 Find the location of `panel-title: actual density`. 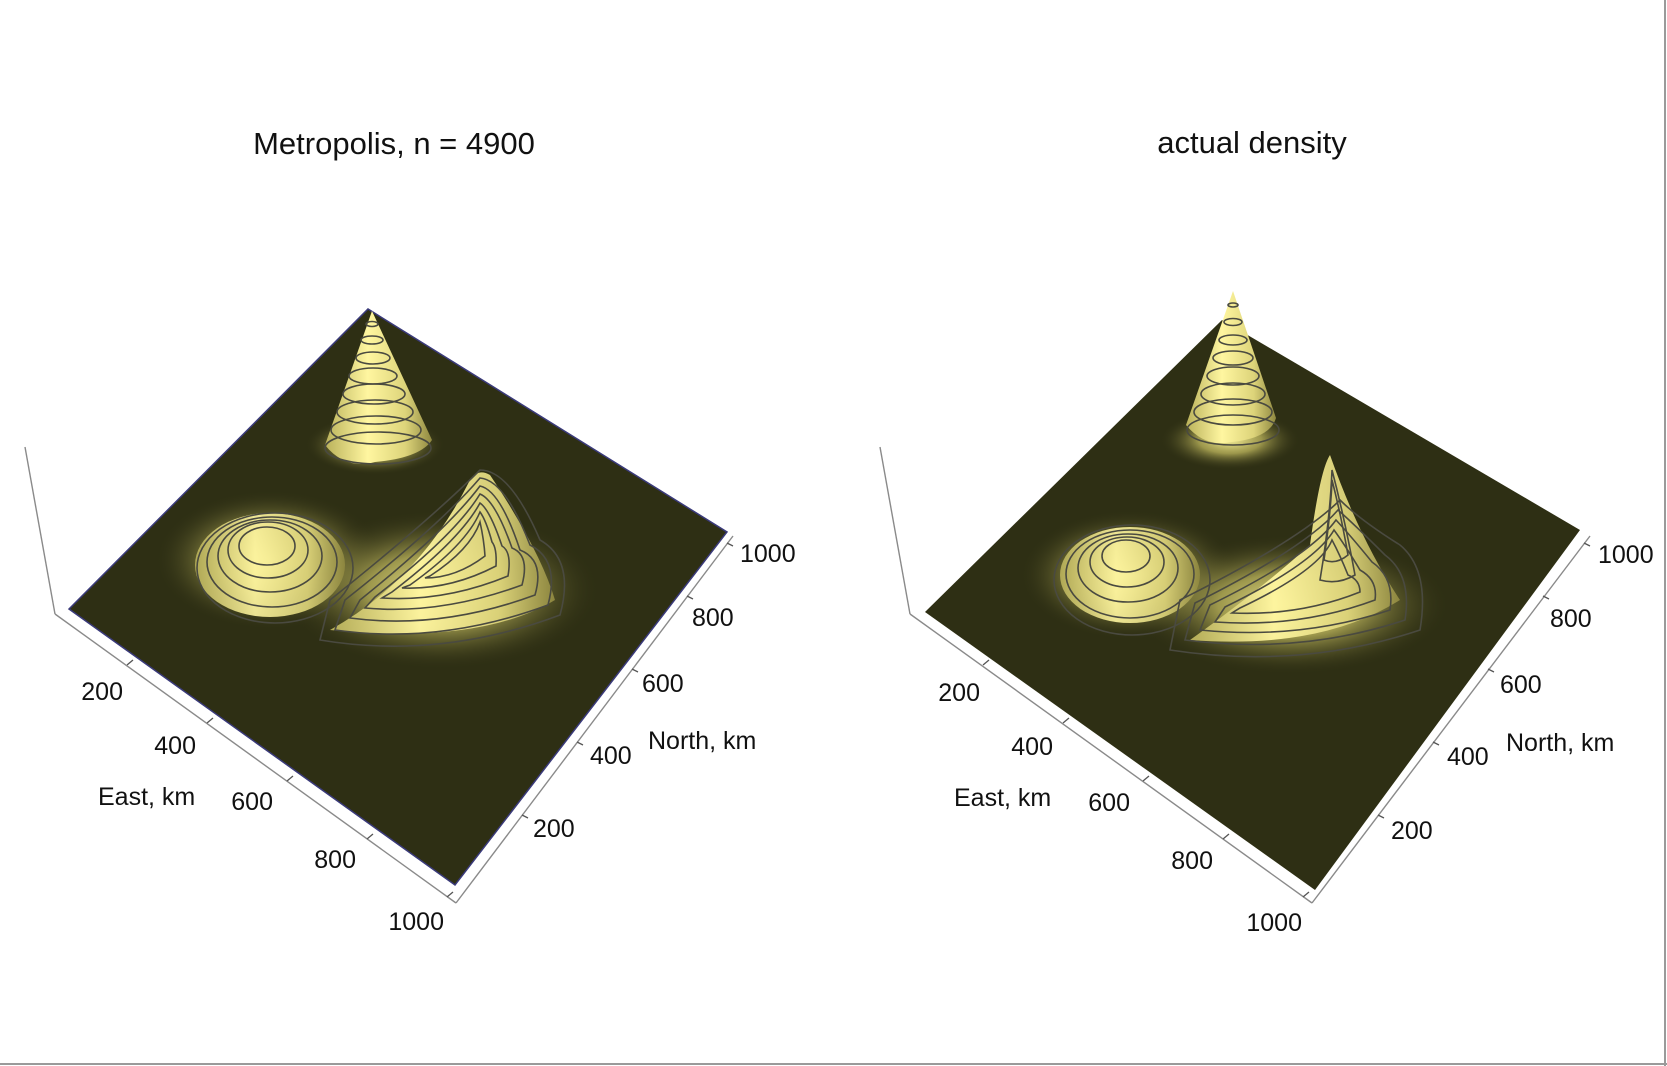

panel-title: actual density is located at coordinates (1252, 142).